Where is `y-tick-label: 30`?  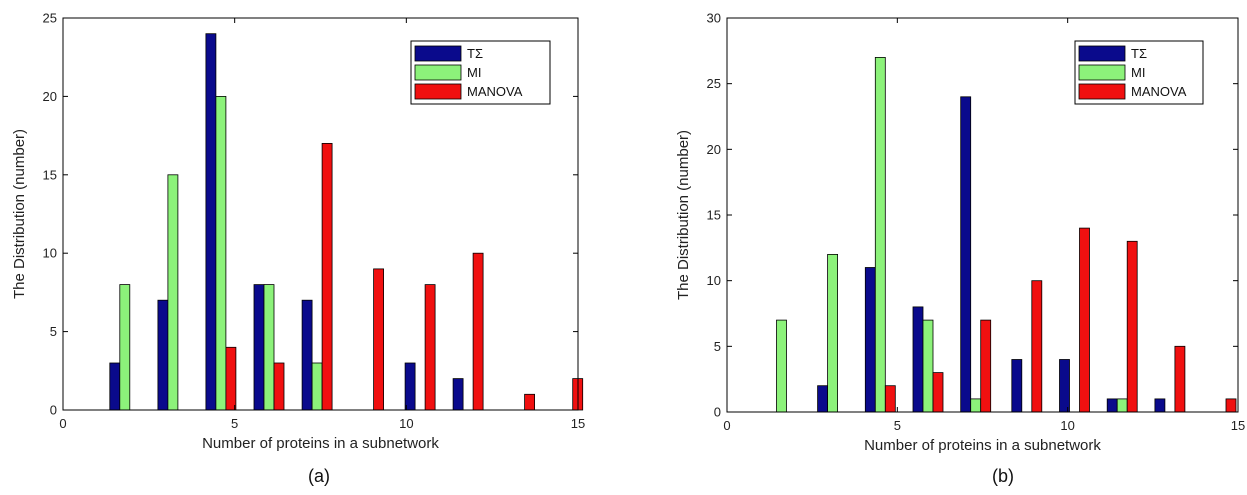
y-tick-label: 30 is located at coordinates (714, 18).